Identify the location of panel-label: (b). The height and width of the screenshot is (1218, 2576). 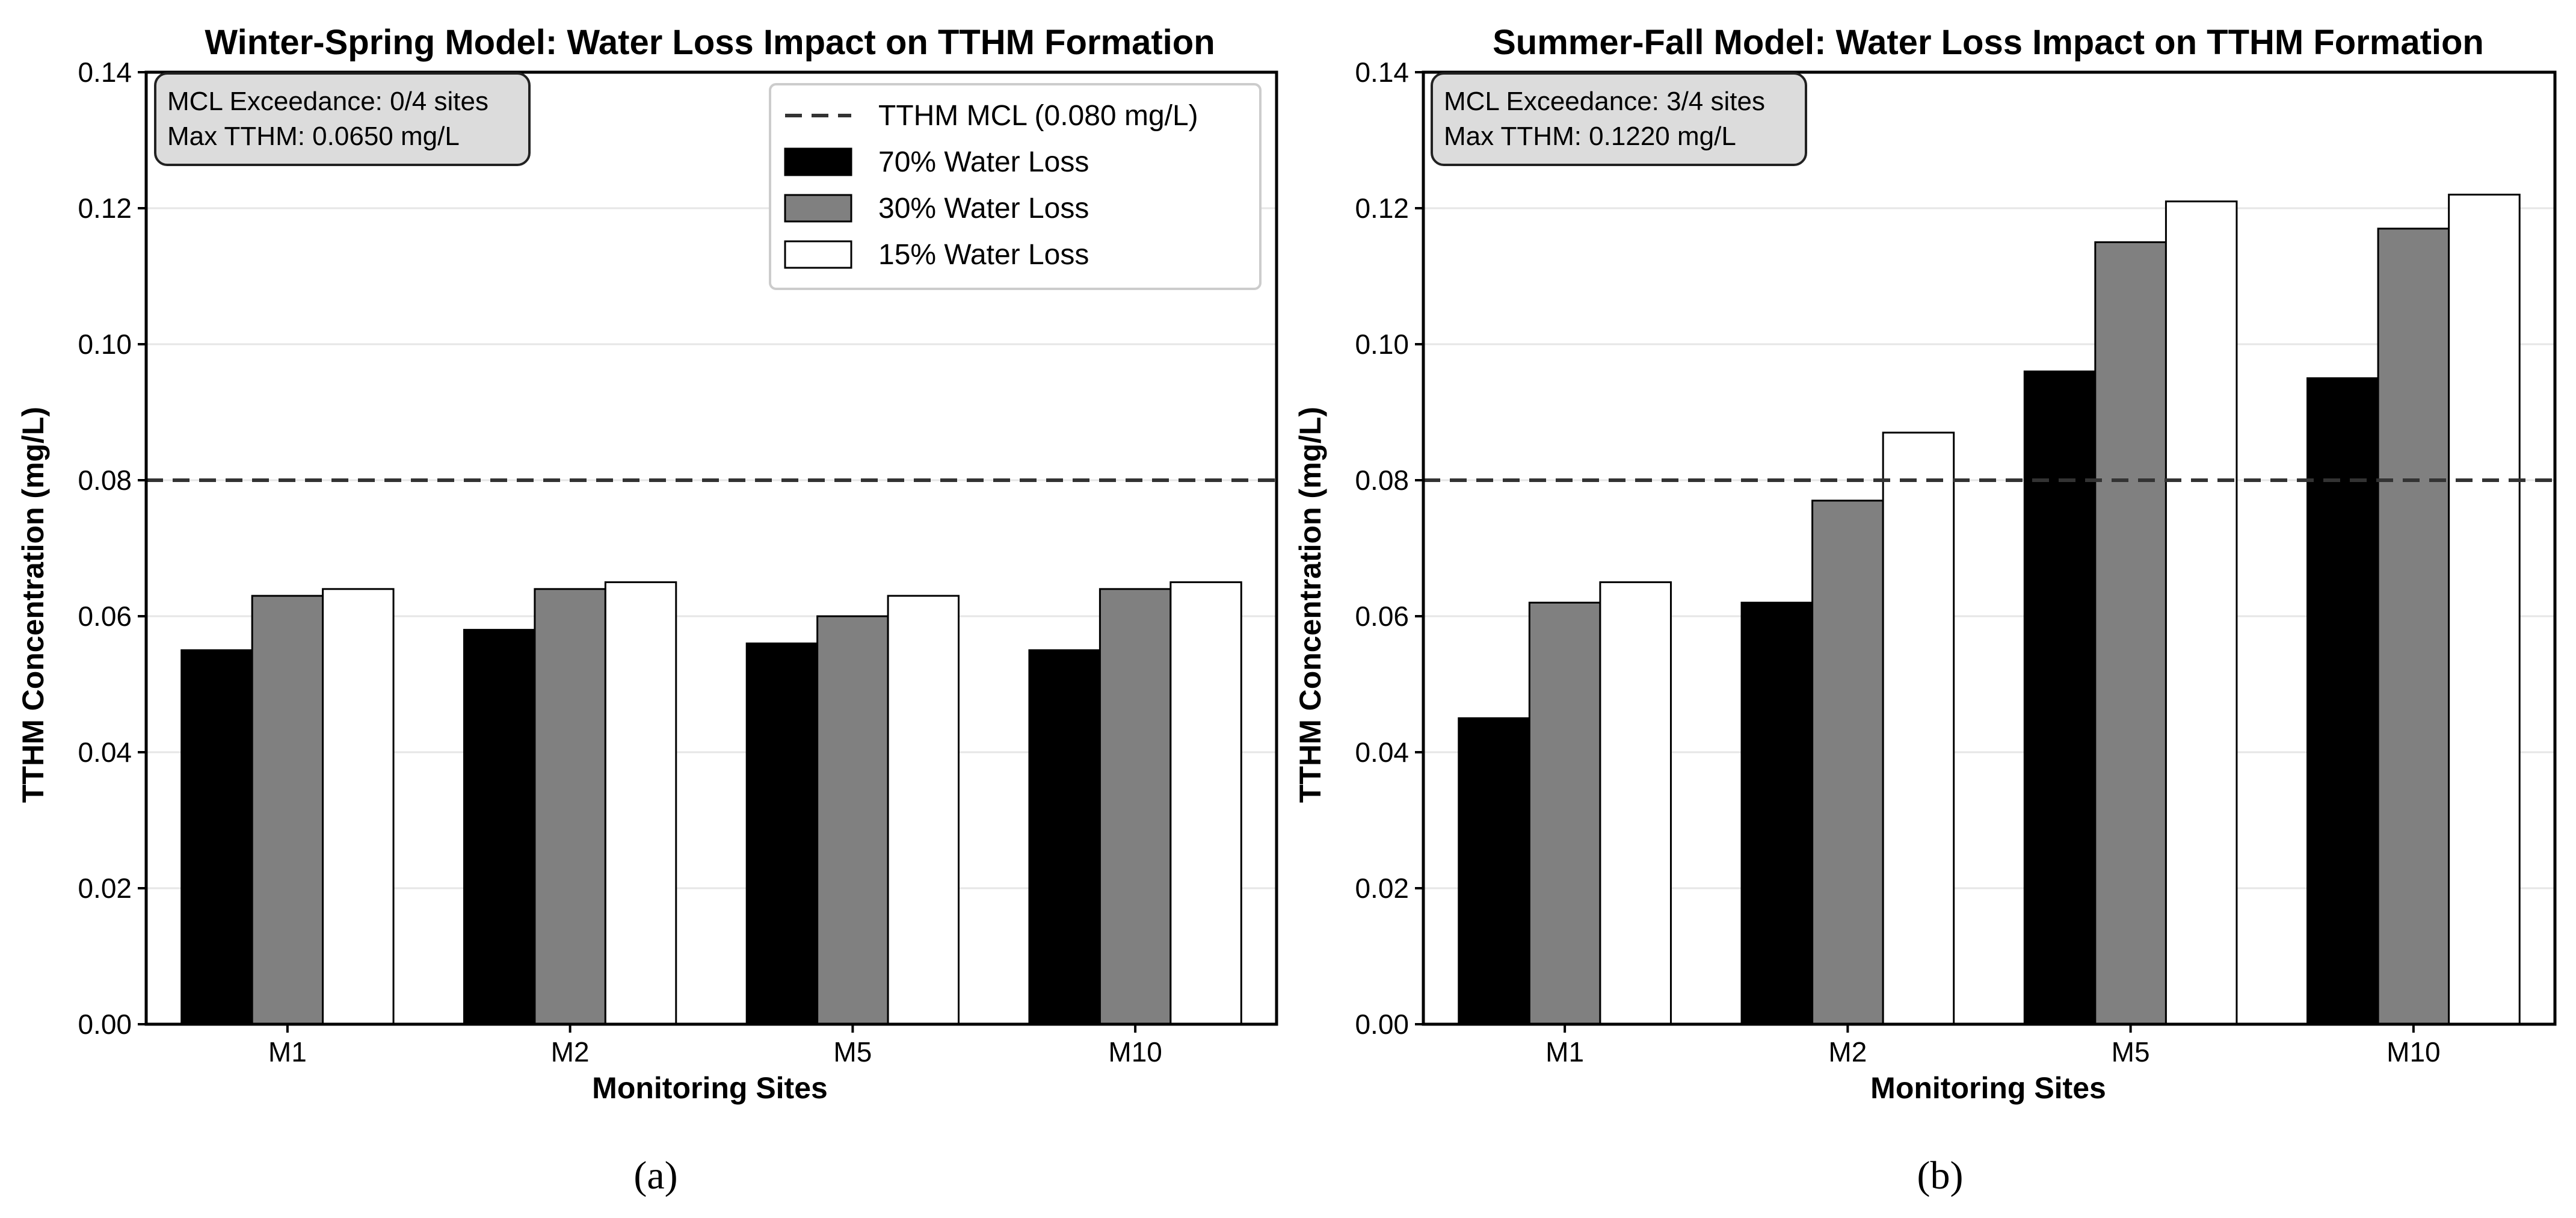
(1940, 1176).